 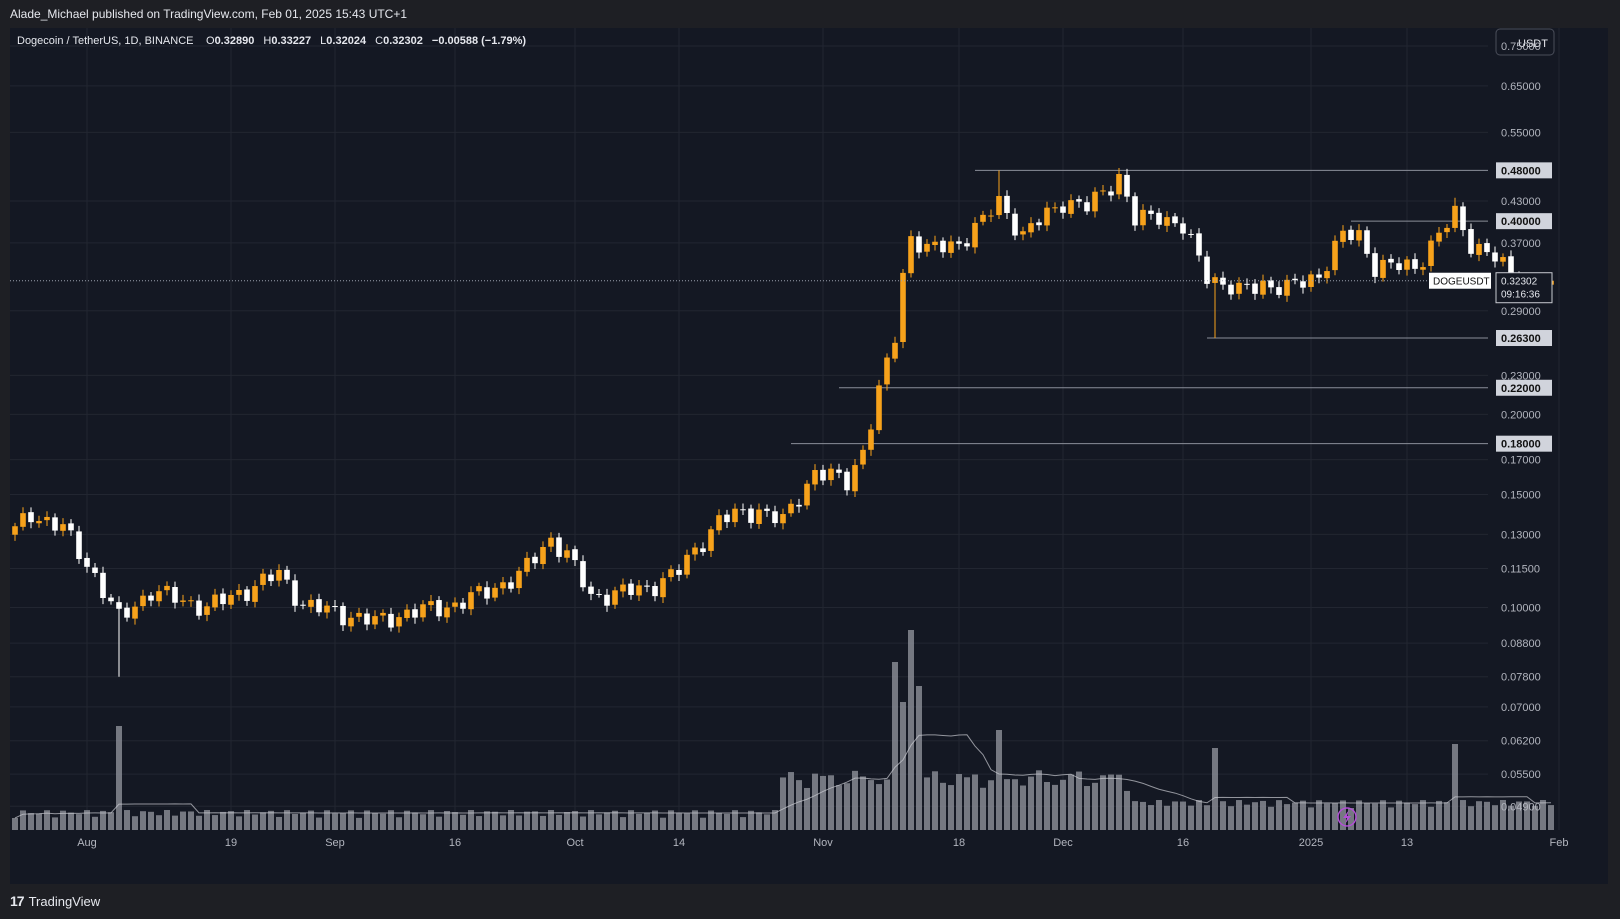 I want to click on price-tick-label: 0.08800, so click(x=1521, y=644).